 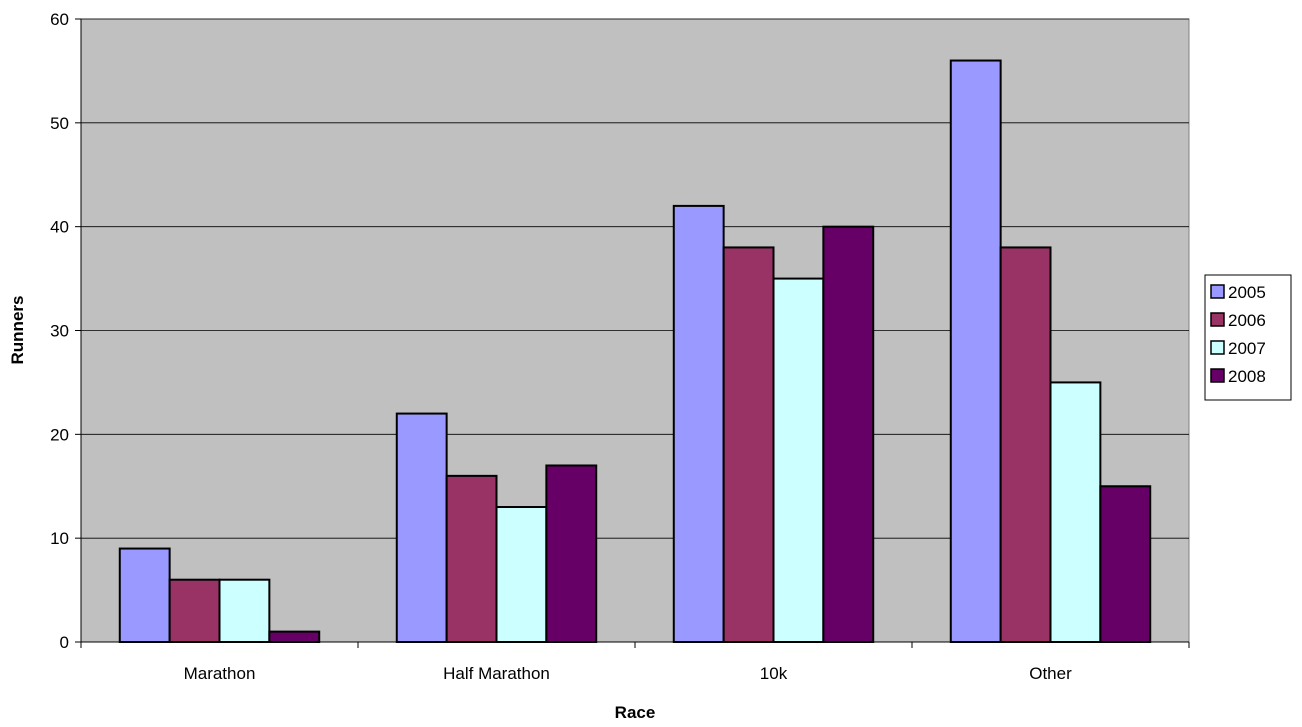 What do you see at coordinates (59, 19) in the screenshot?
I see `y-tick-label: 60` at bounding box center [59, 19].